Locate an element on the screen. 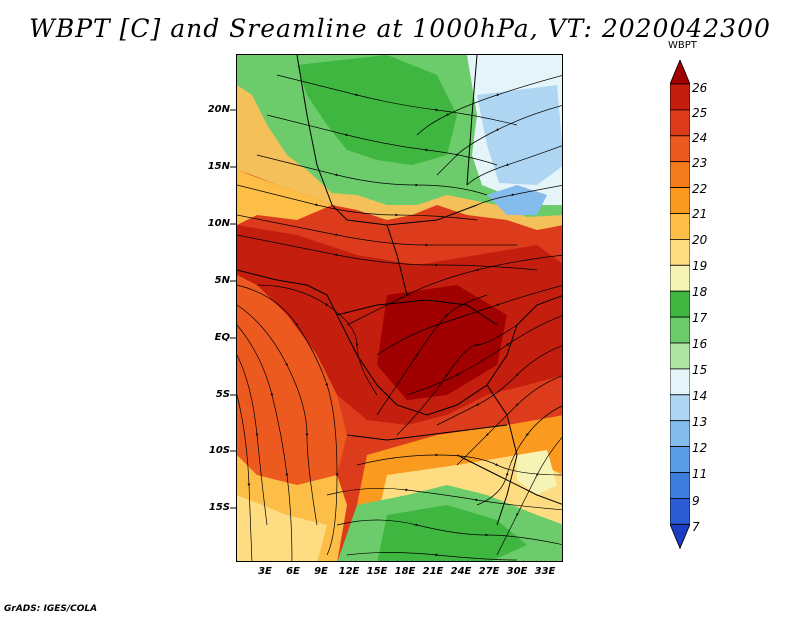 This screenshot has width=800, height=618. legend-scale-name: WBPT is located at coordinates (682, 45).